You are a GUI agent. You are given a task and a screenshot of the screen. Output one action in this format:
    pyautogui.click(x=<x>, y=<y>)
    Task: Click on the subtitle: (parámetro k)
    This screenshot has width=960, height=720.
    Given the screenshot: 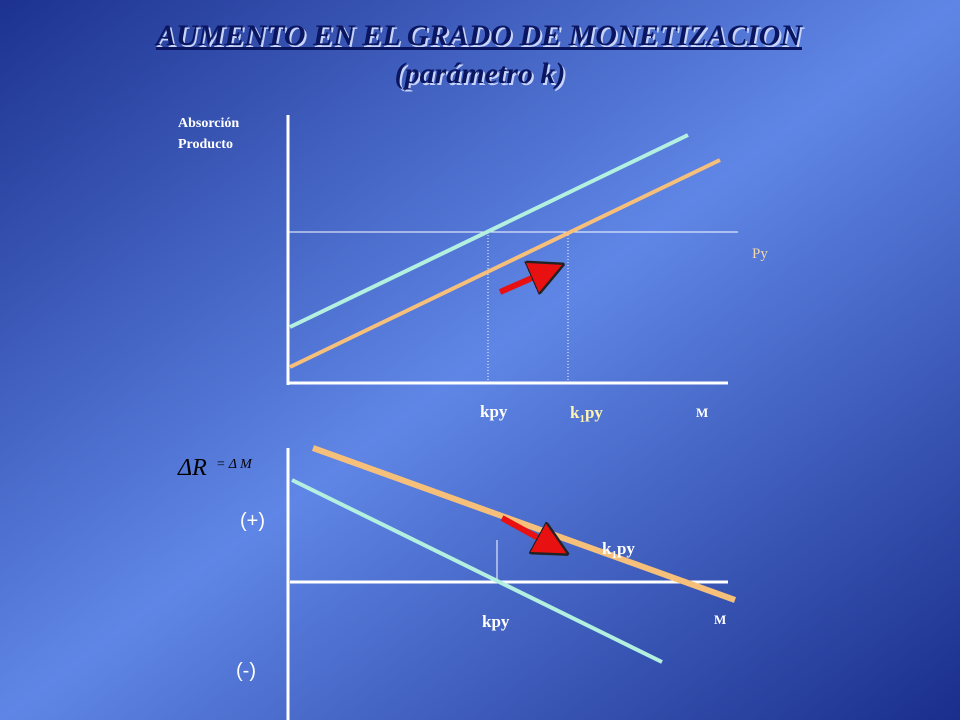 What is the action you would take?
    pyautogui.click(x=480, y=73)
    